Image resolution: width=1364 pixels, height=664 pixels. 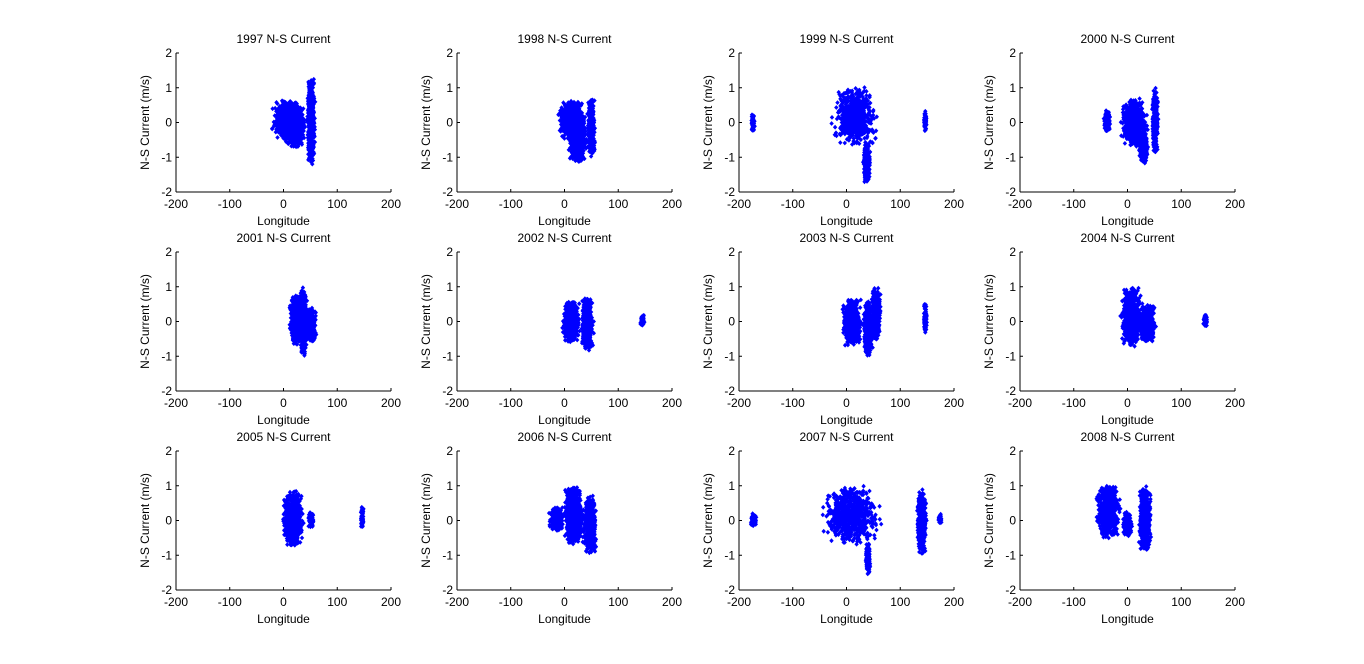 What do you see at coordinates (564, 39) in the screenshot?
I see `chart-title: 1998 N-S Current` at bounding box center [564, 39].